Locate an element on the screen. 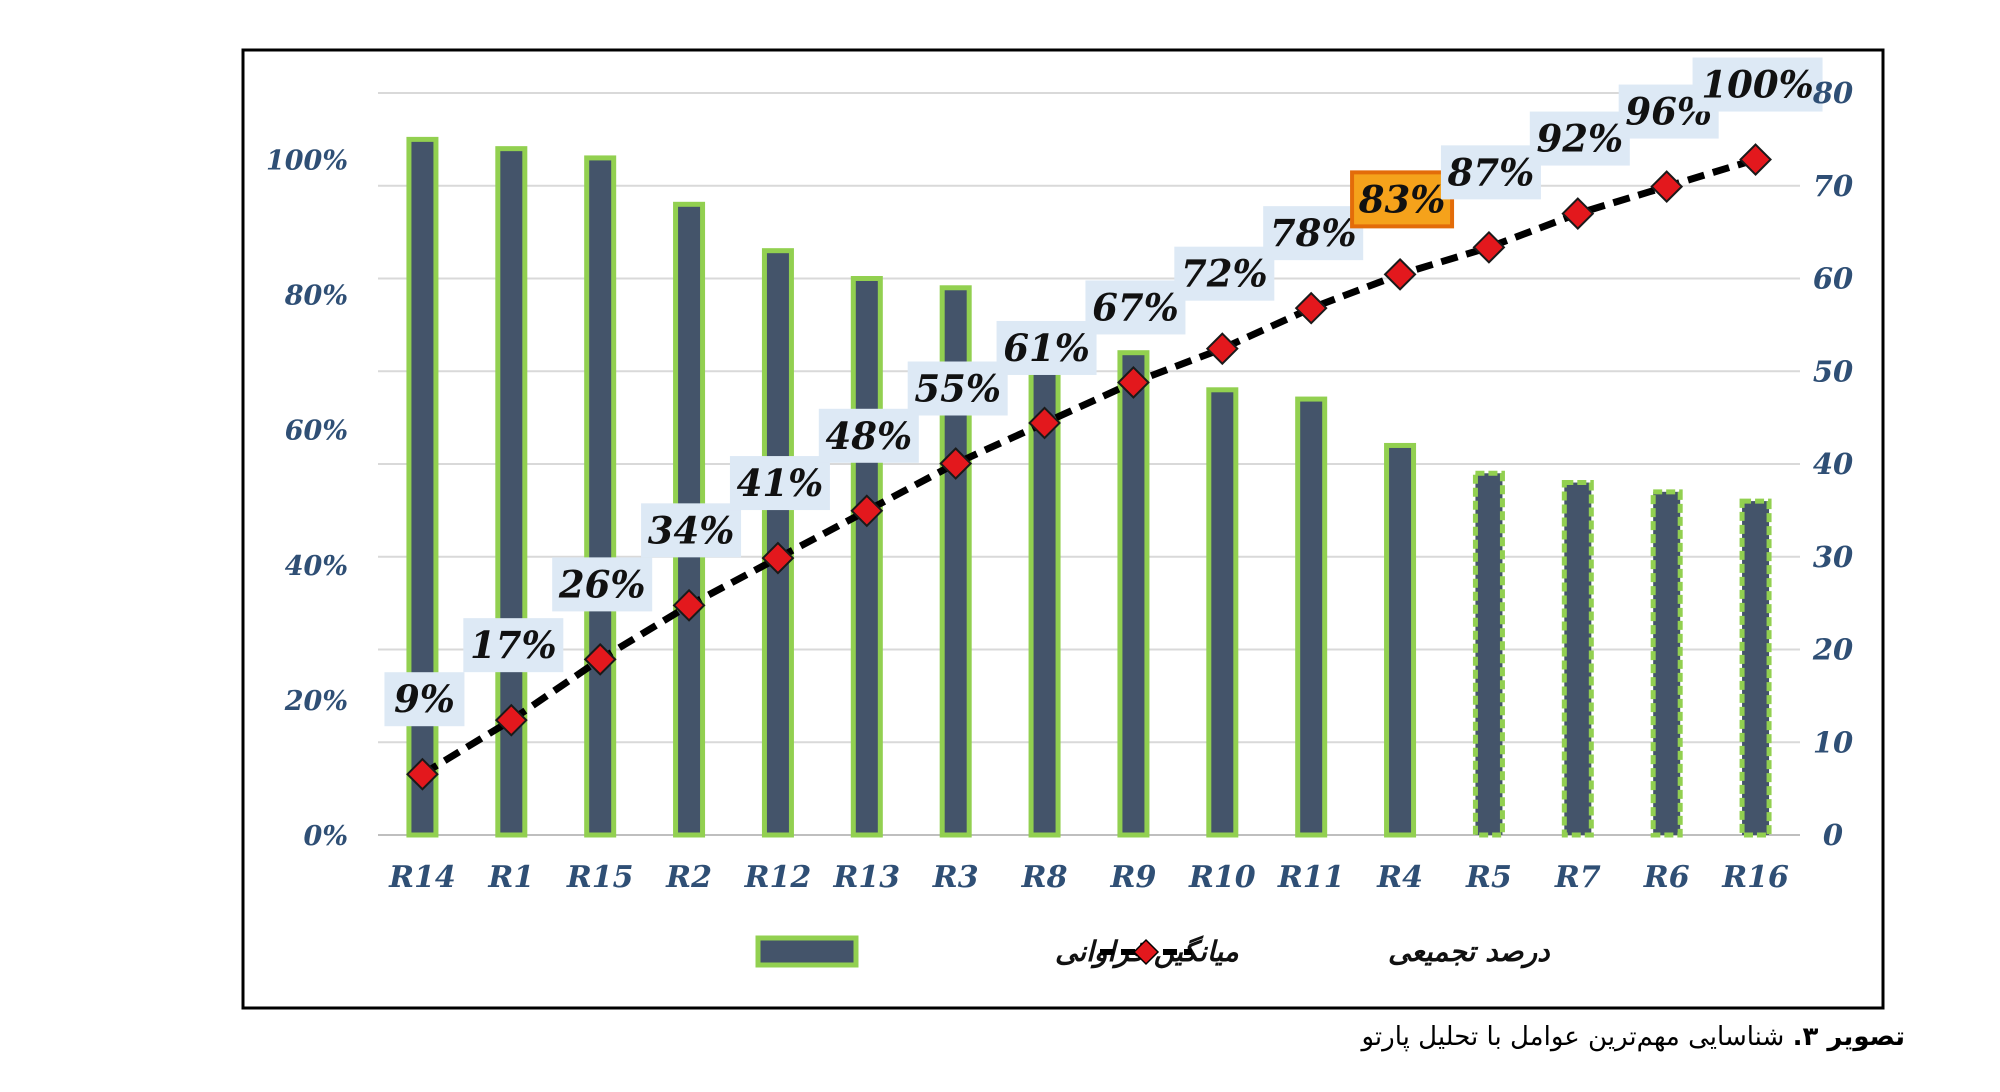  x-axis-tick: R11 is located at coordinates (1311, 877).